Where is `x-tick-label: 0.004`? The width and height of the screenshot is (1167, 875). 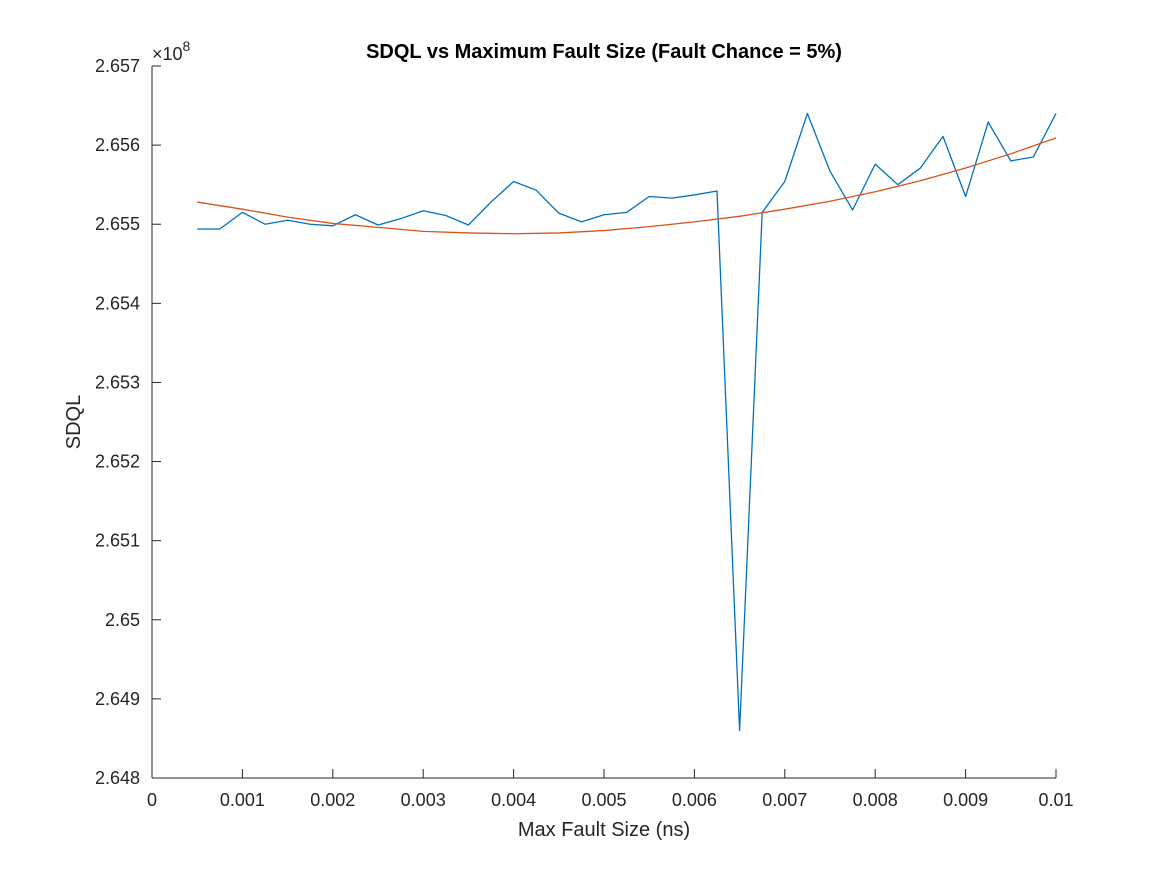 x-tick-label: 0.004 is located at coordinates (513, 800).